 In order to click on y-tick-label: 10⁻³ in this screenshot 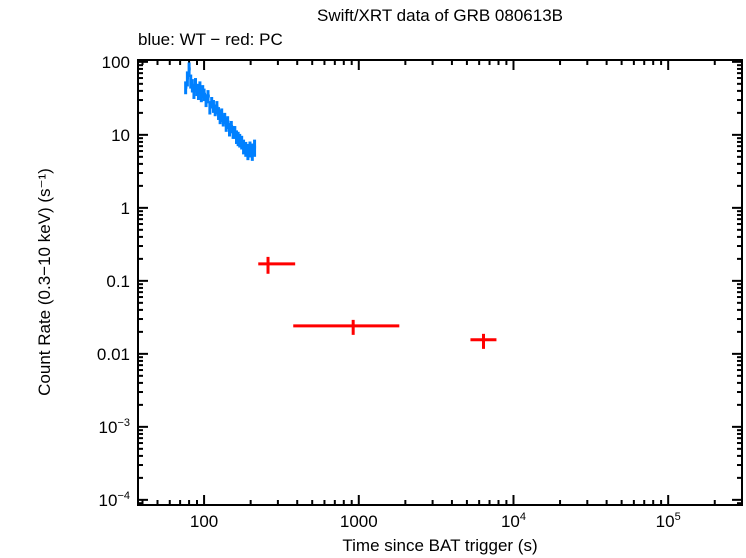, I will do `click(114, 427)`.